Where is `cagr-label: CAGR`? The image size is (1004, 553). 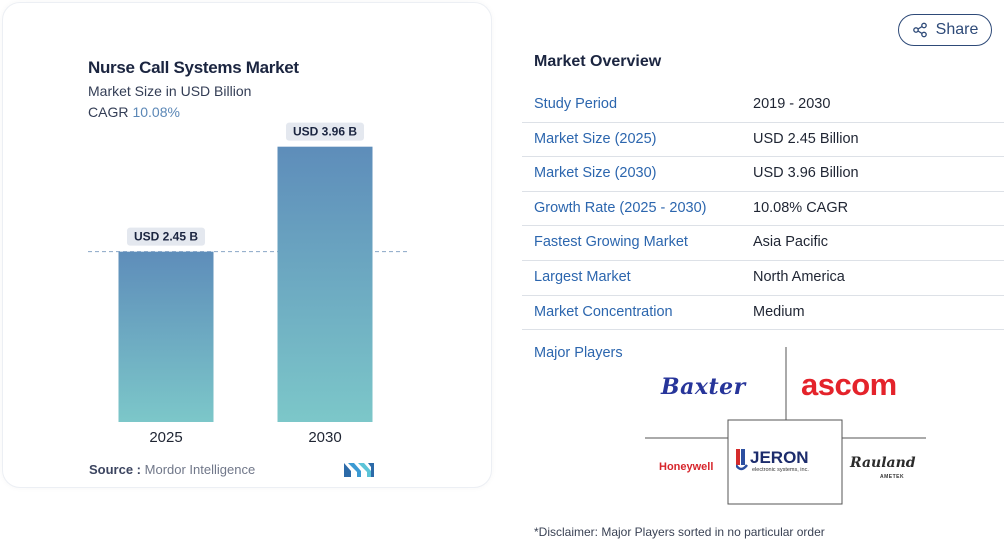
cagr-label: CAGR is located at coordinates (108, 112).